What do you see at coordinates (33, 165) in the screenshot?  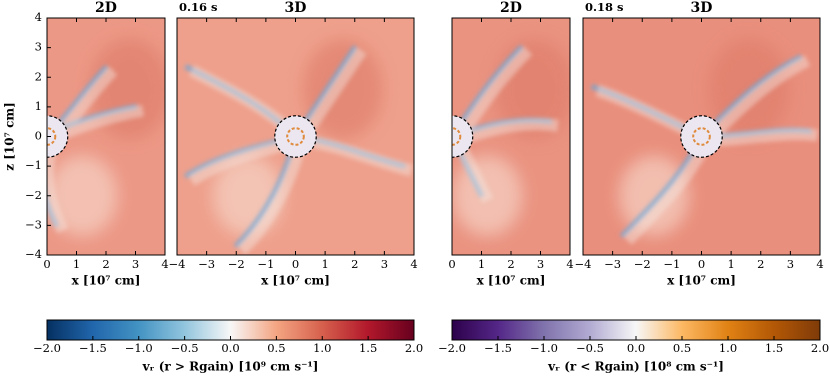 I see `y-tick-label: −1` at bounding box center [33, 165].